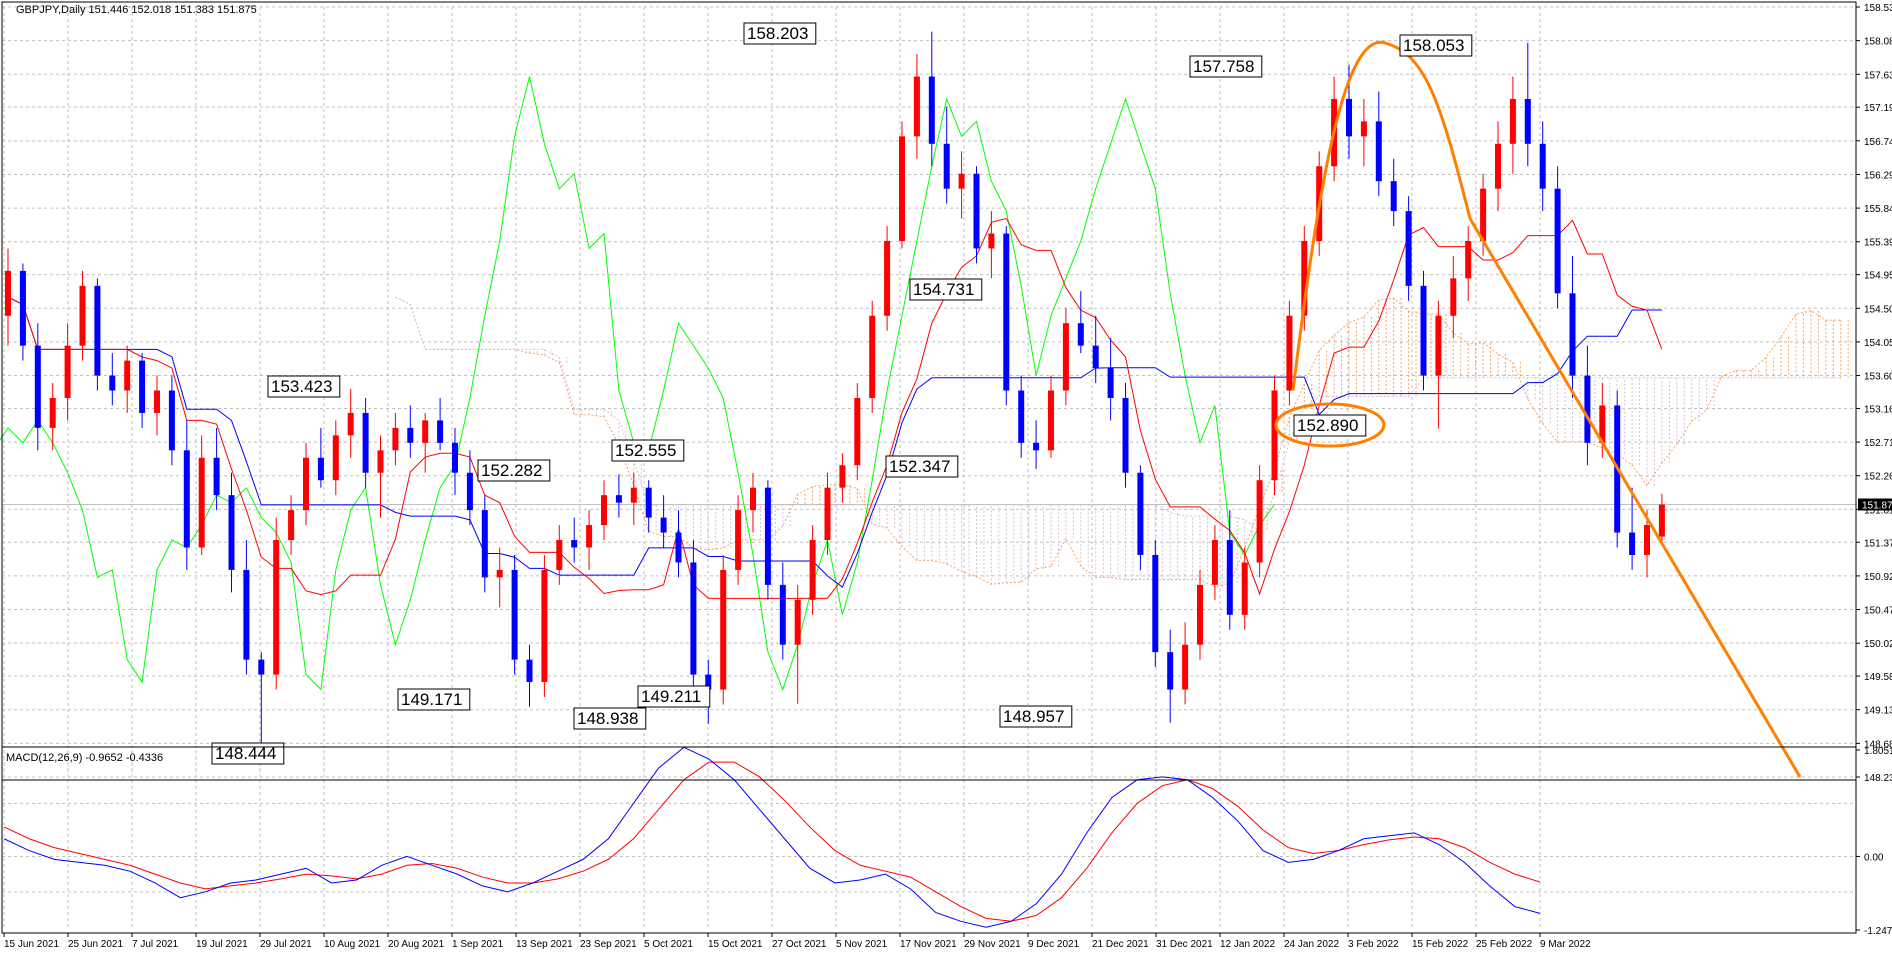  I want to click on trend-line, so click(1635, 497).